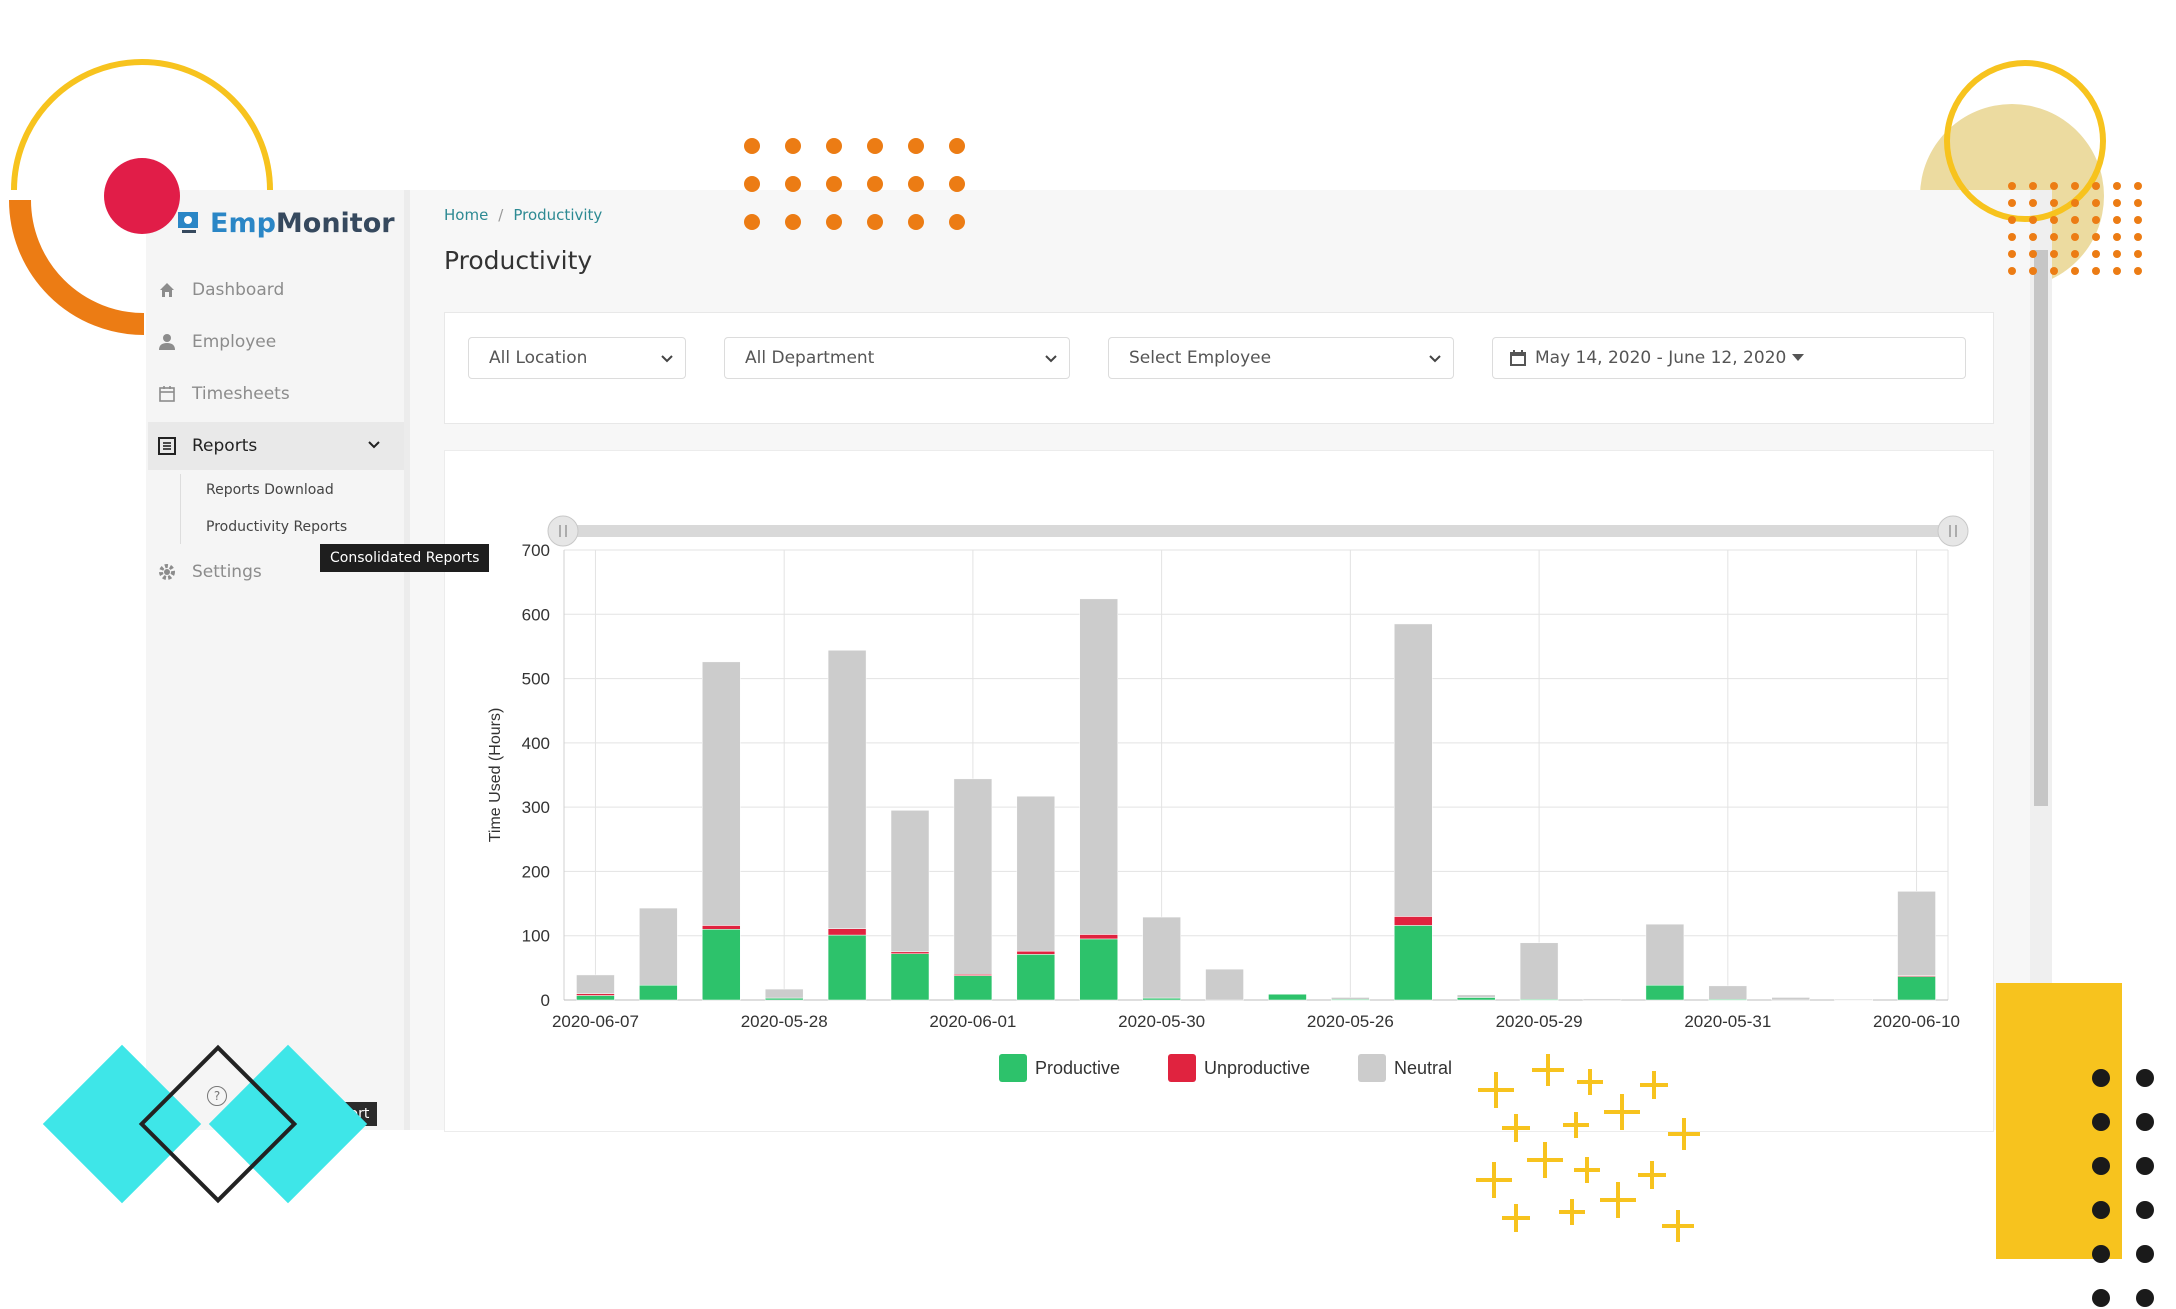 The image size is (2176, 1309). I want to click on employee-select: Select Employee, so click(1281, 358).